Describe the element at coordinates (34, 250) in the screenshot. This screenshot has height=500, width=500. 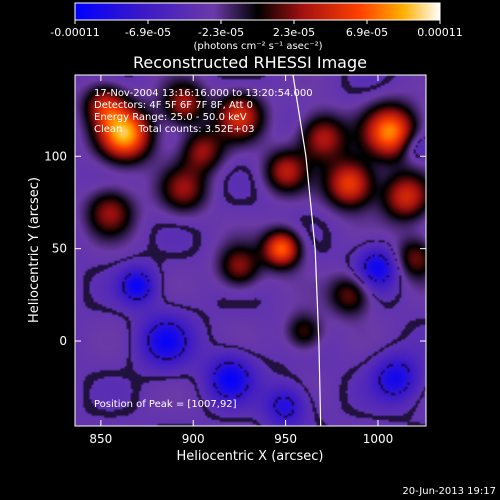
I see `y-axis-label: Heliocentric Y (arcsec)` at that location.